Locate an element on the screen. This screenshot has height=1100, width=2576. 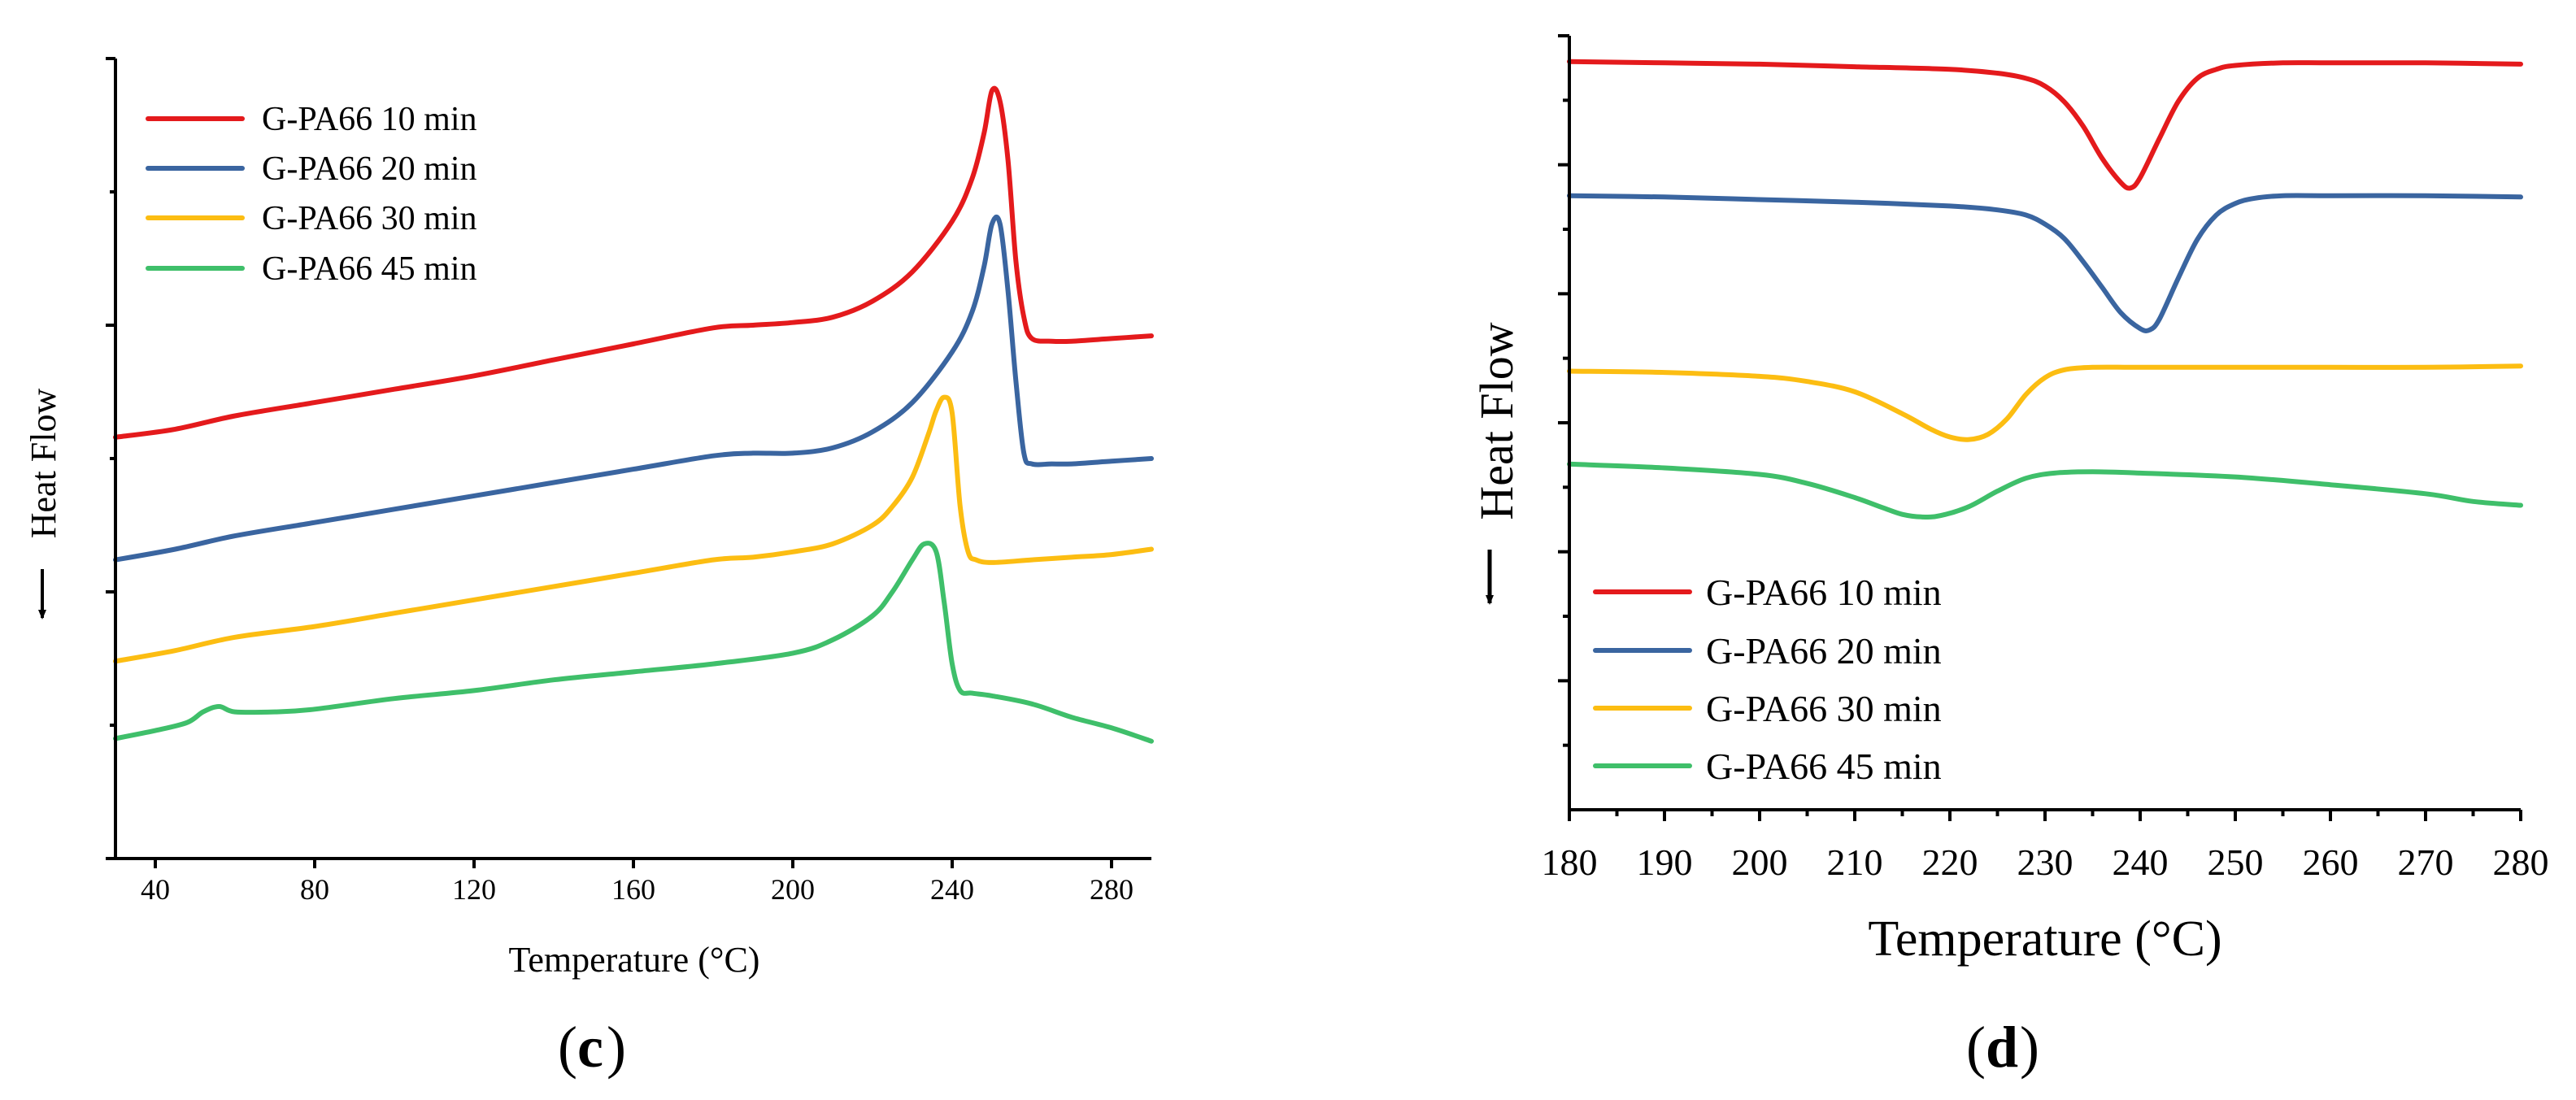
chart-d-y-axis-title-group: Heat Flow is located at coordinates (1497, 463).